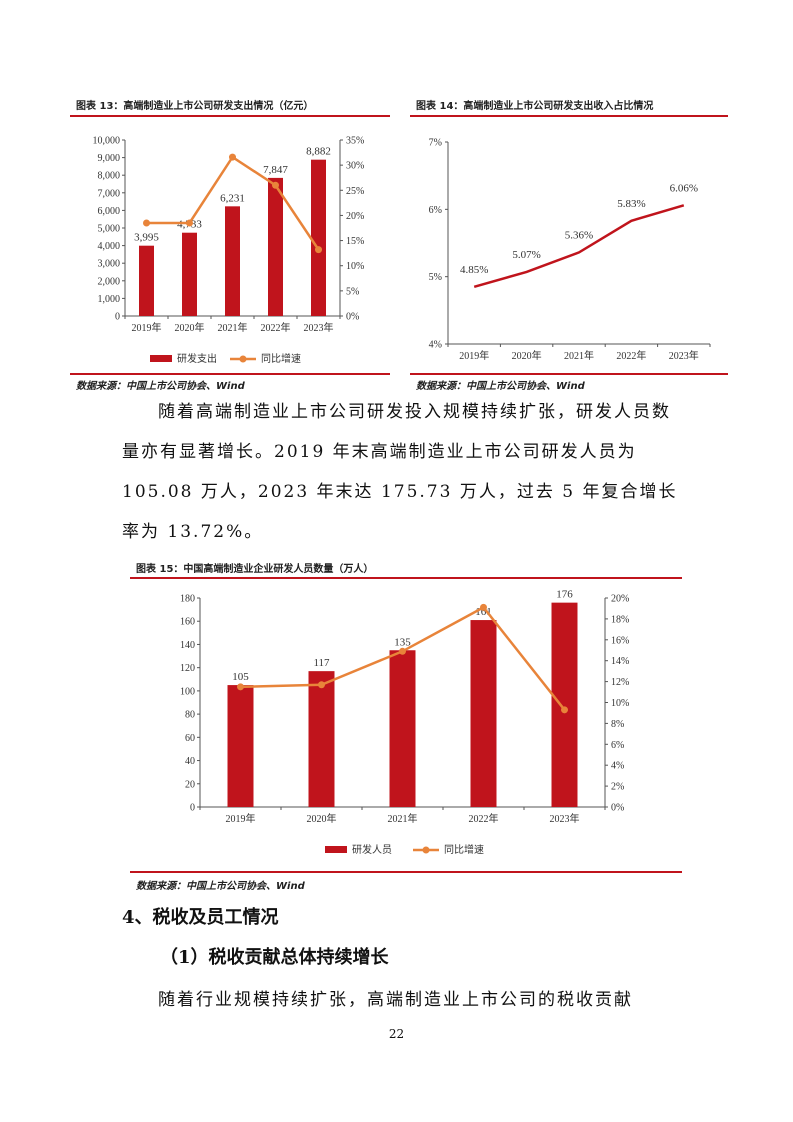  What do you see at coordinates (435, 143) in the screenshot?
I see `fig14-y-tick-label: 7%` at bounding box center [435, 143].